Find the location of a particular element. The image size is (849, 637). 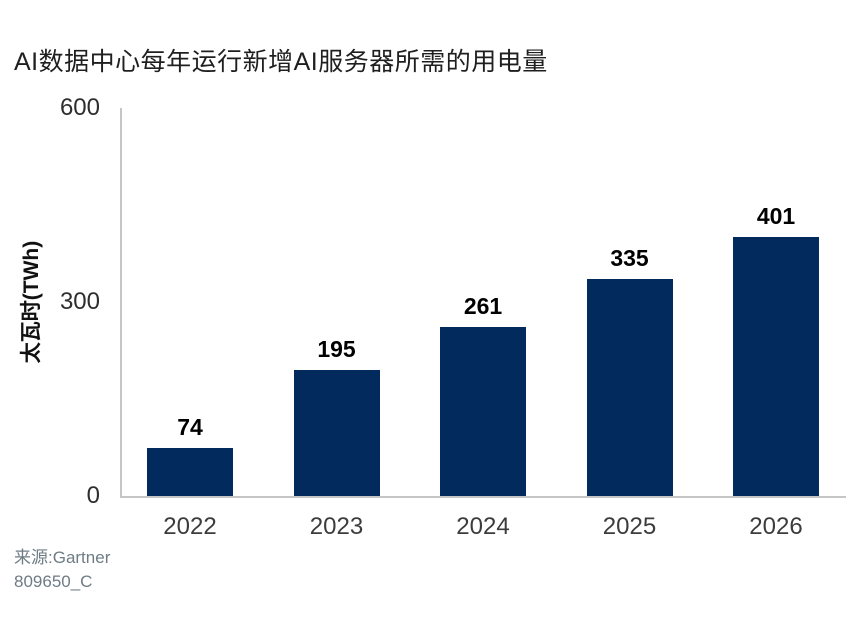

bar-value-label: 401 is located at coordinates (776, 216).